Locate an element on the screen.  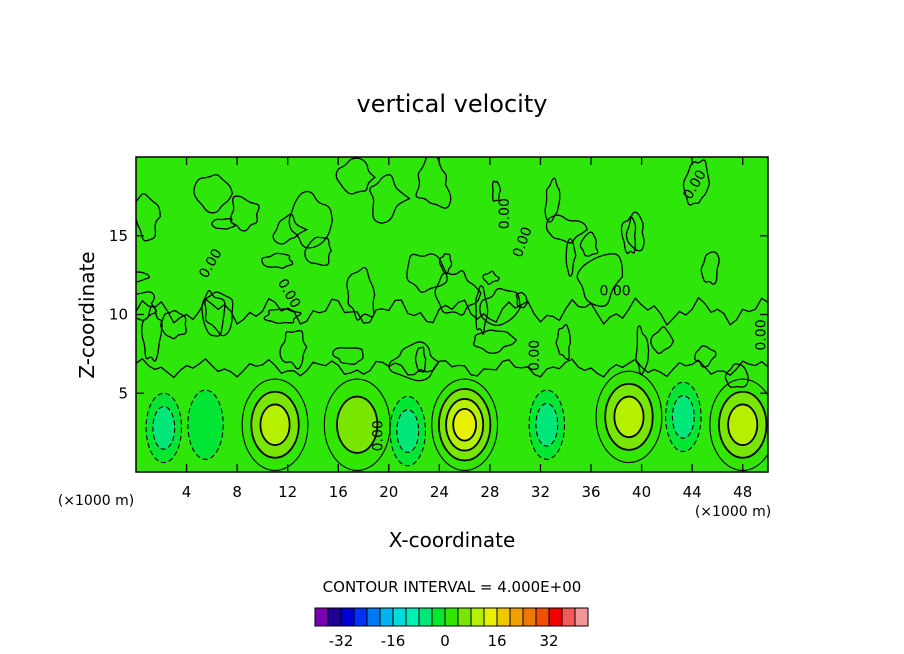
contour-label-3: 0.00 is located at coordinates (505, 213).